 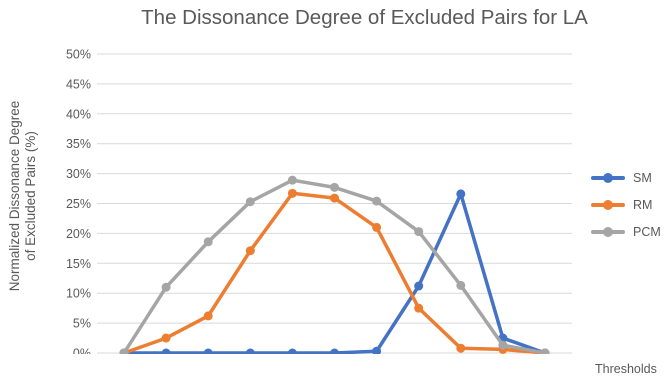 I want to click on legend-item-rm: RM, so click(x=626, y=204).